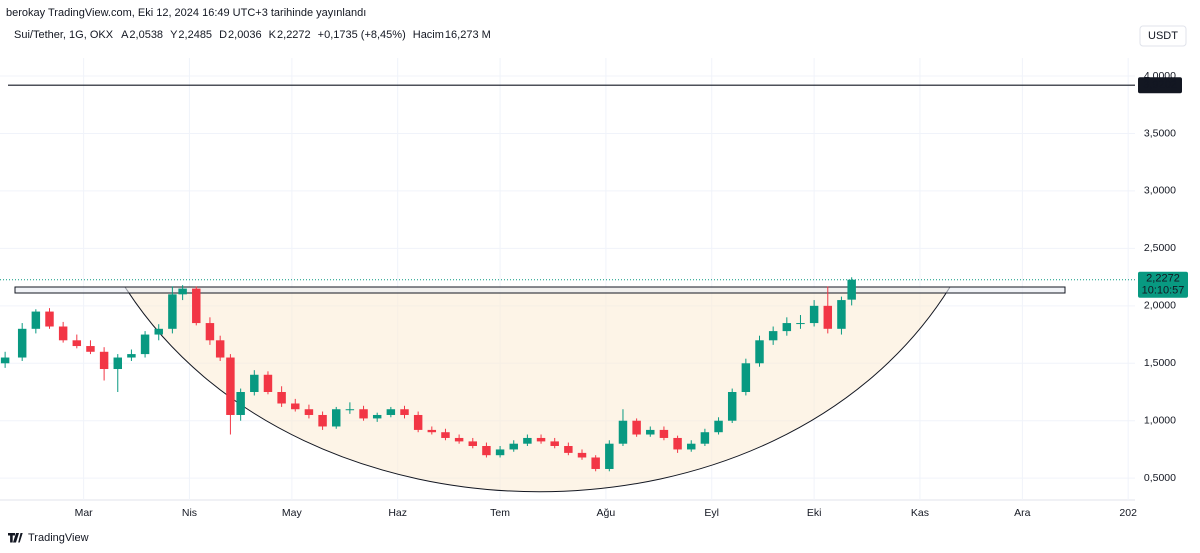  What do you see at coordinates (711, 513) in the screenshot?
I see `x-tick-label: Eyl` at bounding box center [711, 513].